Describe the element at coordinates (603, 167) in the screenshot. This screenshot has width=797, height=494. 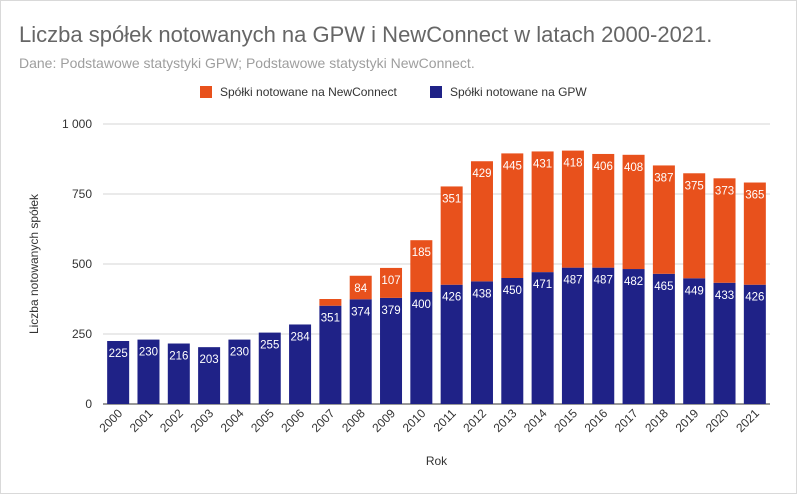
I see `data-label-newconnect: 406` at that location.